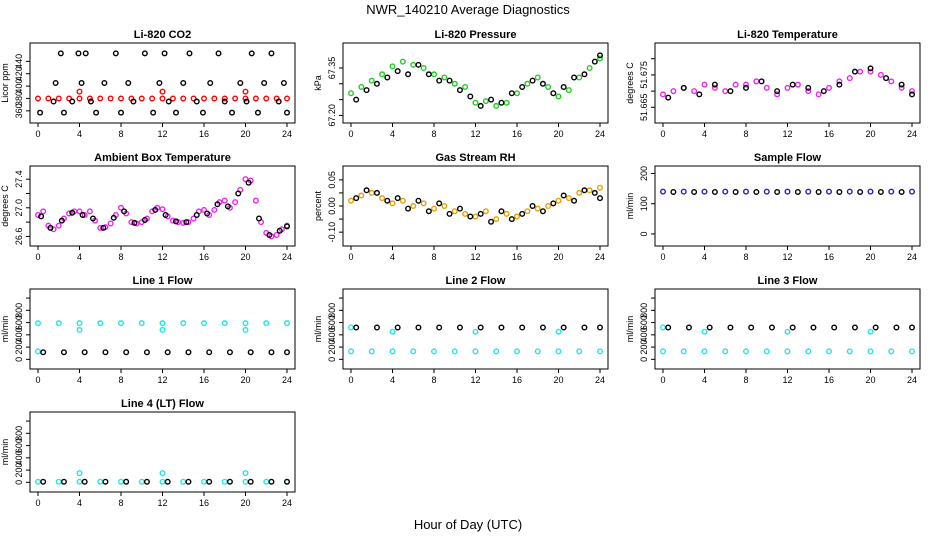 Image resolution: width=936 pixels, height=540 pixels. What do you see at coordinates (788, 158) in the screenshot?
I see `chart-title: Sample Flow` at bounding box center [788, 158].